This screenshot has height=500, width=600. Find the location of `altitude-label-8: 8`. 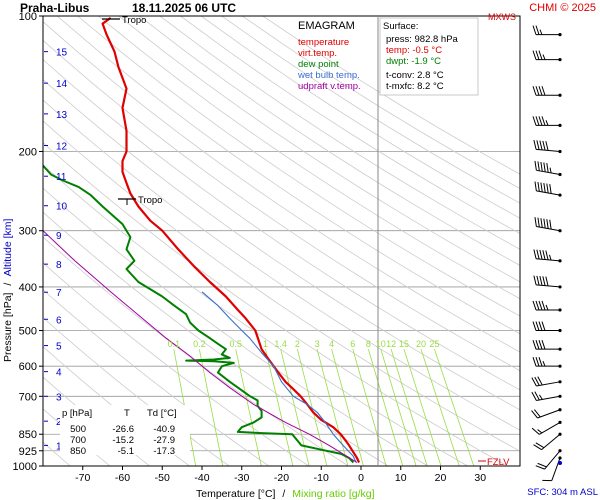

altitude-label-8: 8 is located at coordinates (59, 265).